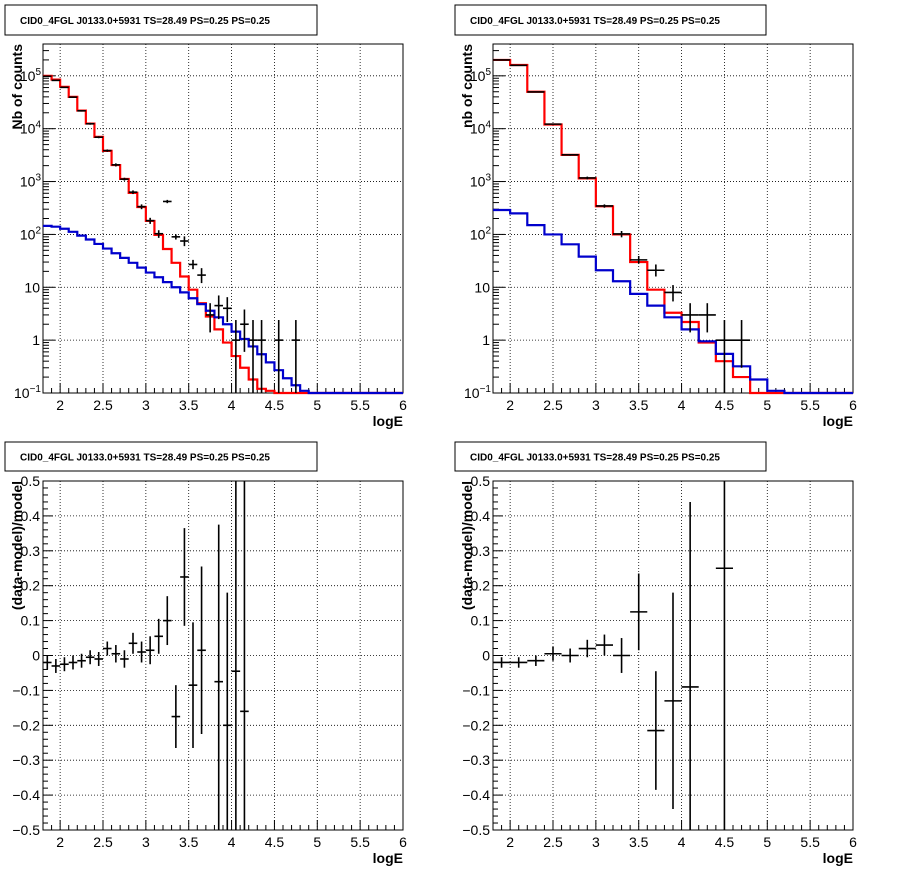 Image resolution: width=898 pixels, height=875 pixels. What do you see at coordinates (17, 87) in the screenshot?
I see `y-axis-title: Nb of counts` at bounding box center [17, 87].